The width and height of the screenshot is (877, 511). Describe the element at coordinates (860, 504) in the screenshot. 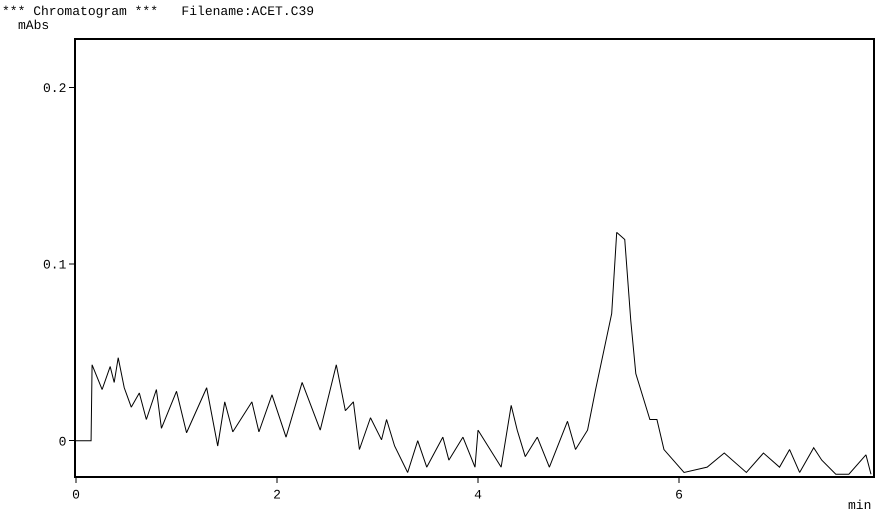

I see `x-axis-title: min` at that location.